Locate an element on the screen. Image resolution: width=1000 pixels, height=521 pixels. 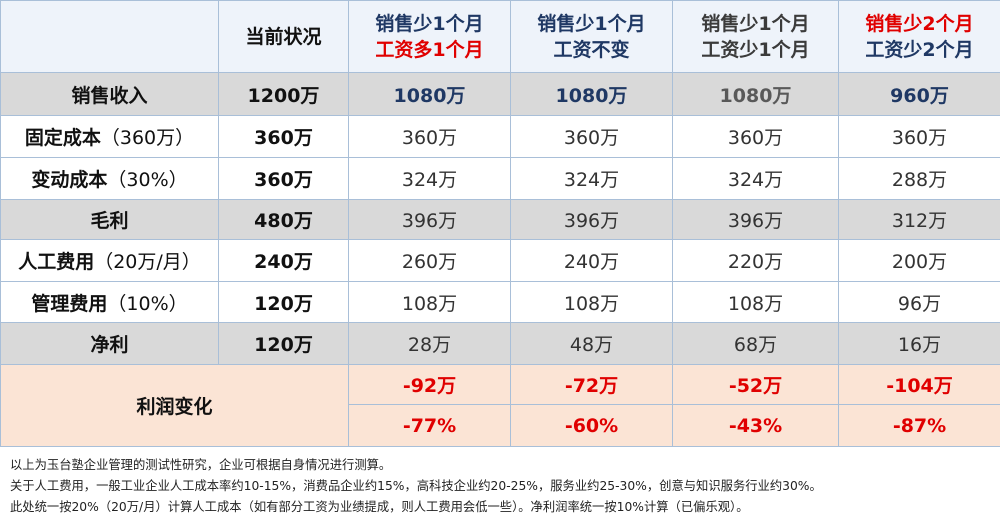
table-row: 净利 120万 28万 48万 68万 16万 is located at coordinates (500, 343).